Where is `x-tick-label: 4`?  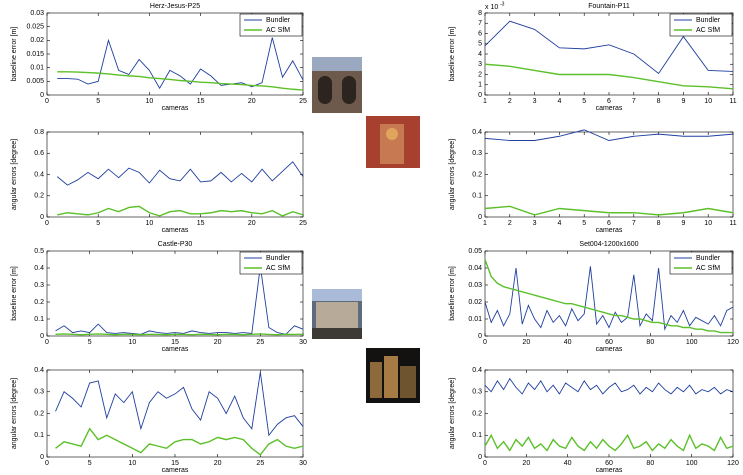 x-tick-label: 4 is located at coordinates (559, 101).